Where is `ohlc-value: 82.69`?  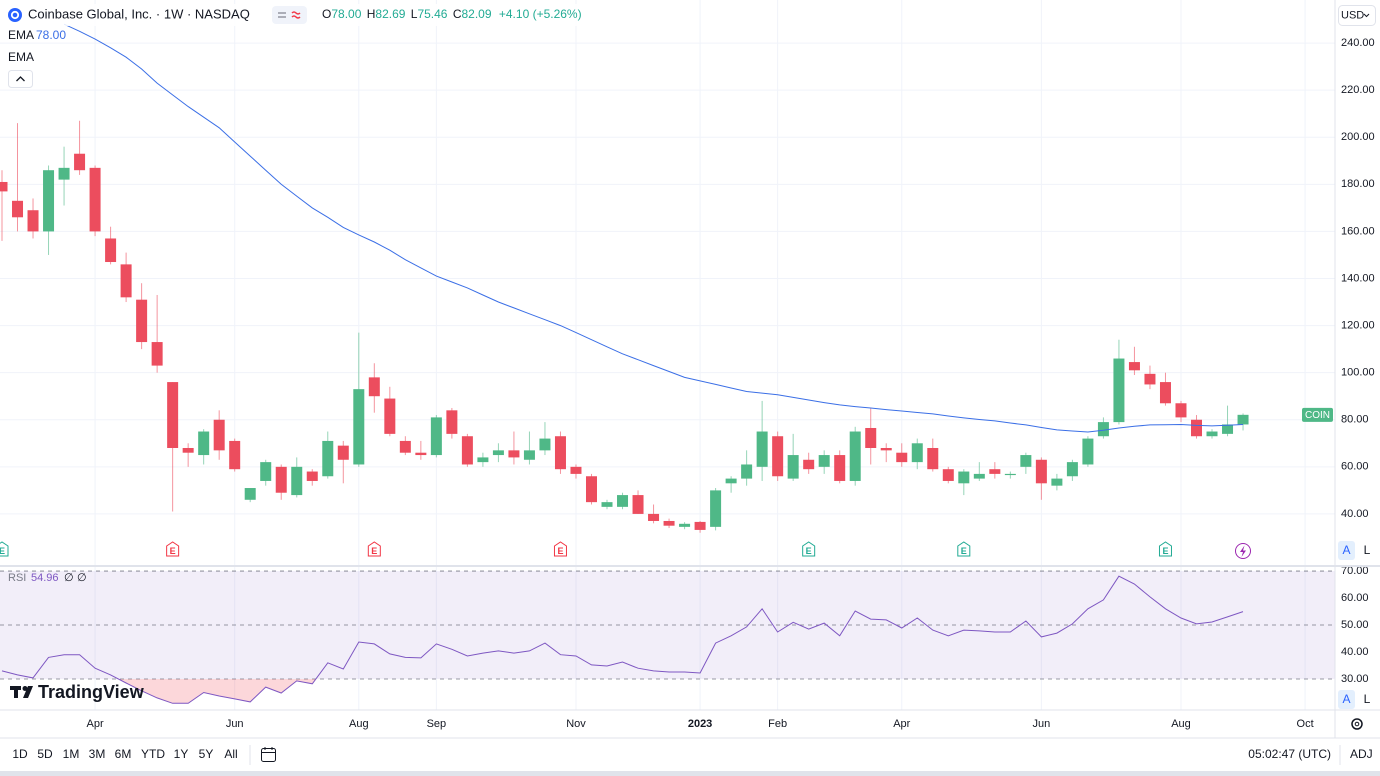
ohlc-value: 82.69 is located at coordinates (390, 14).